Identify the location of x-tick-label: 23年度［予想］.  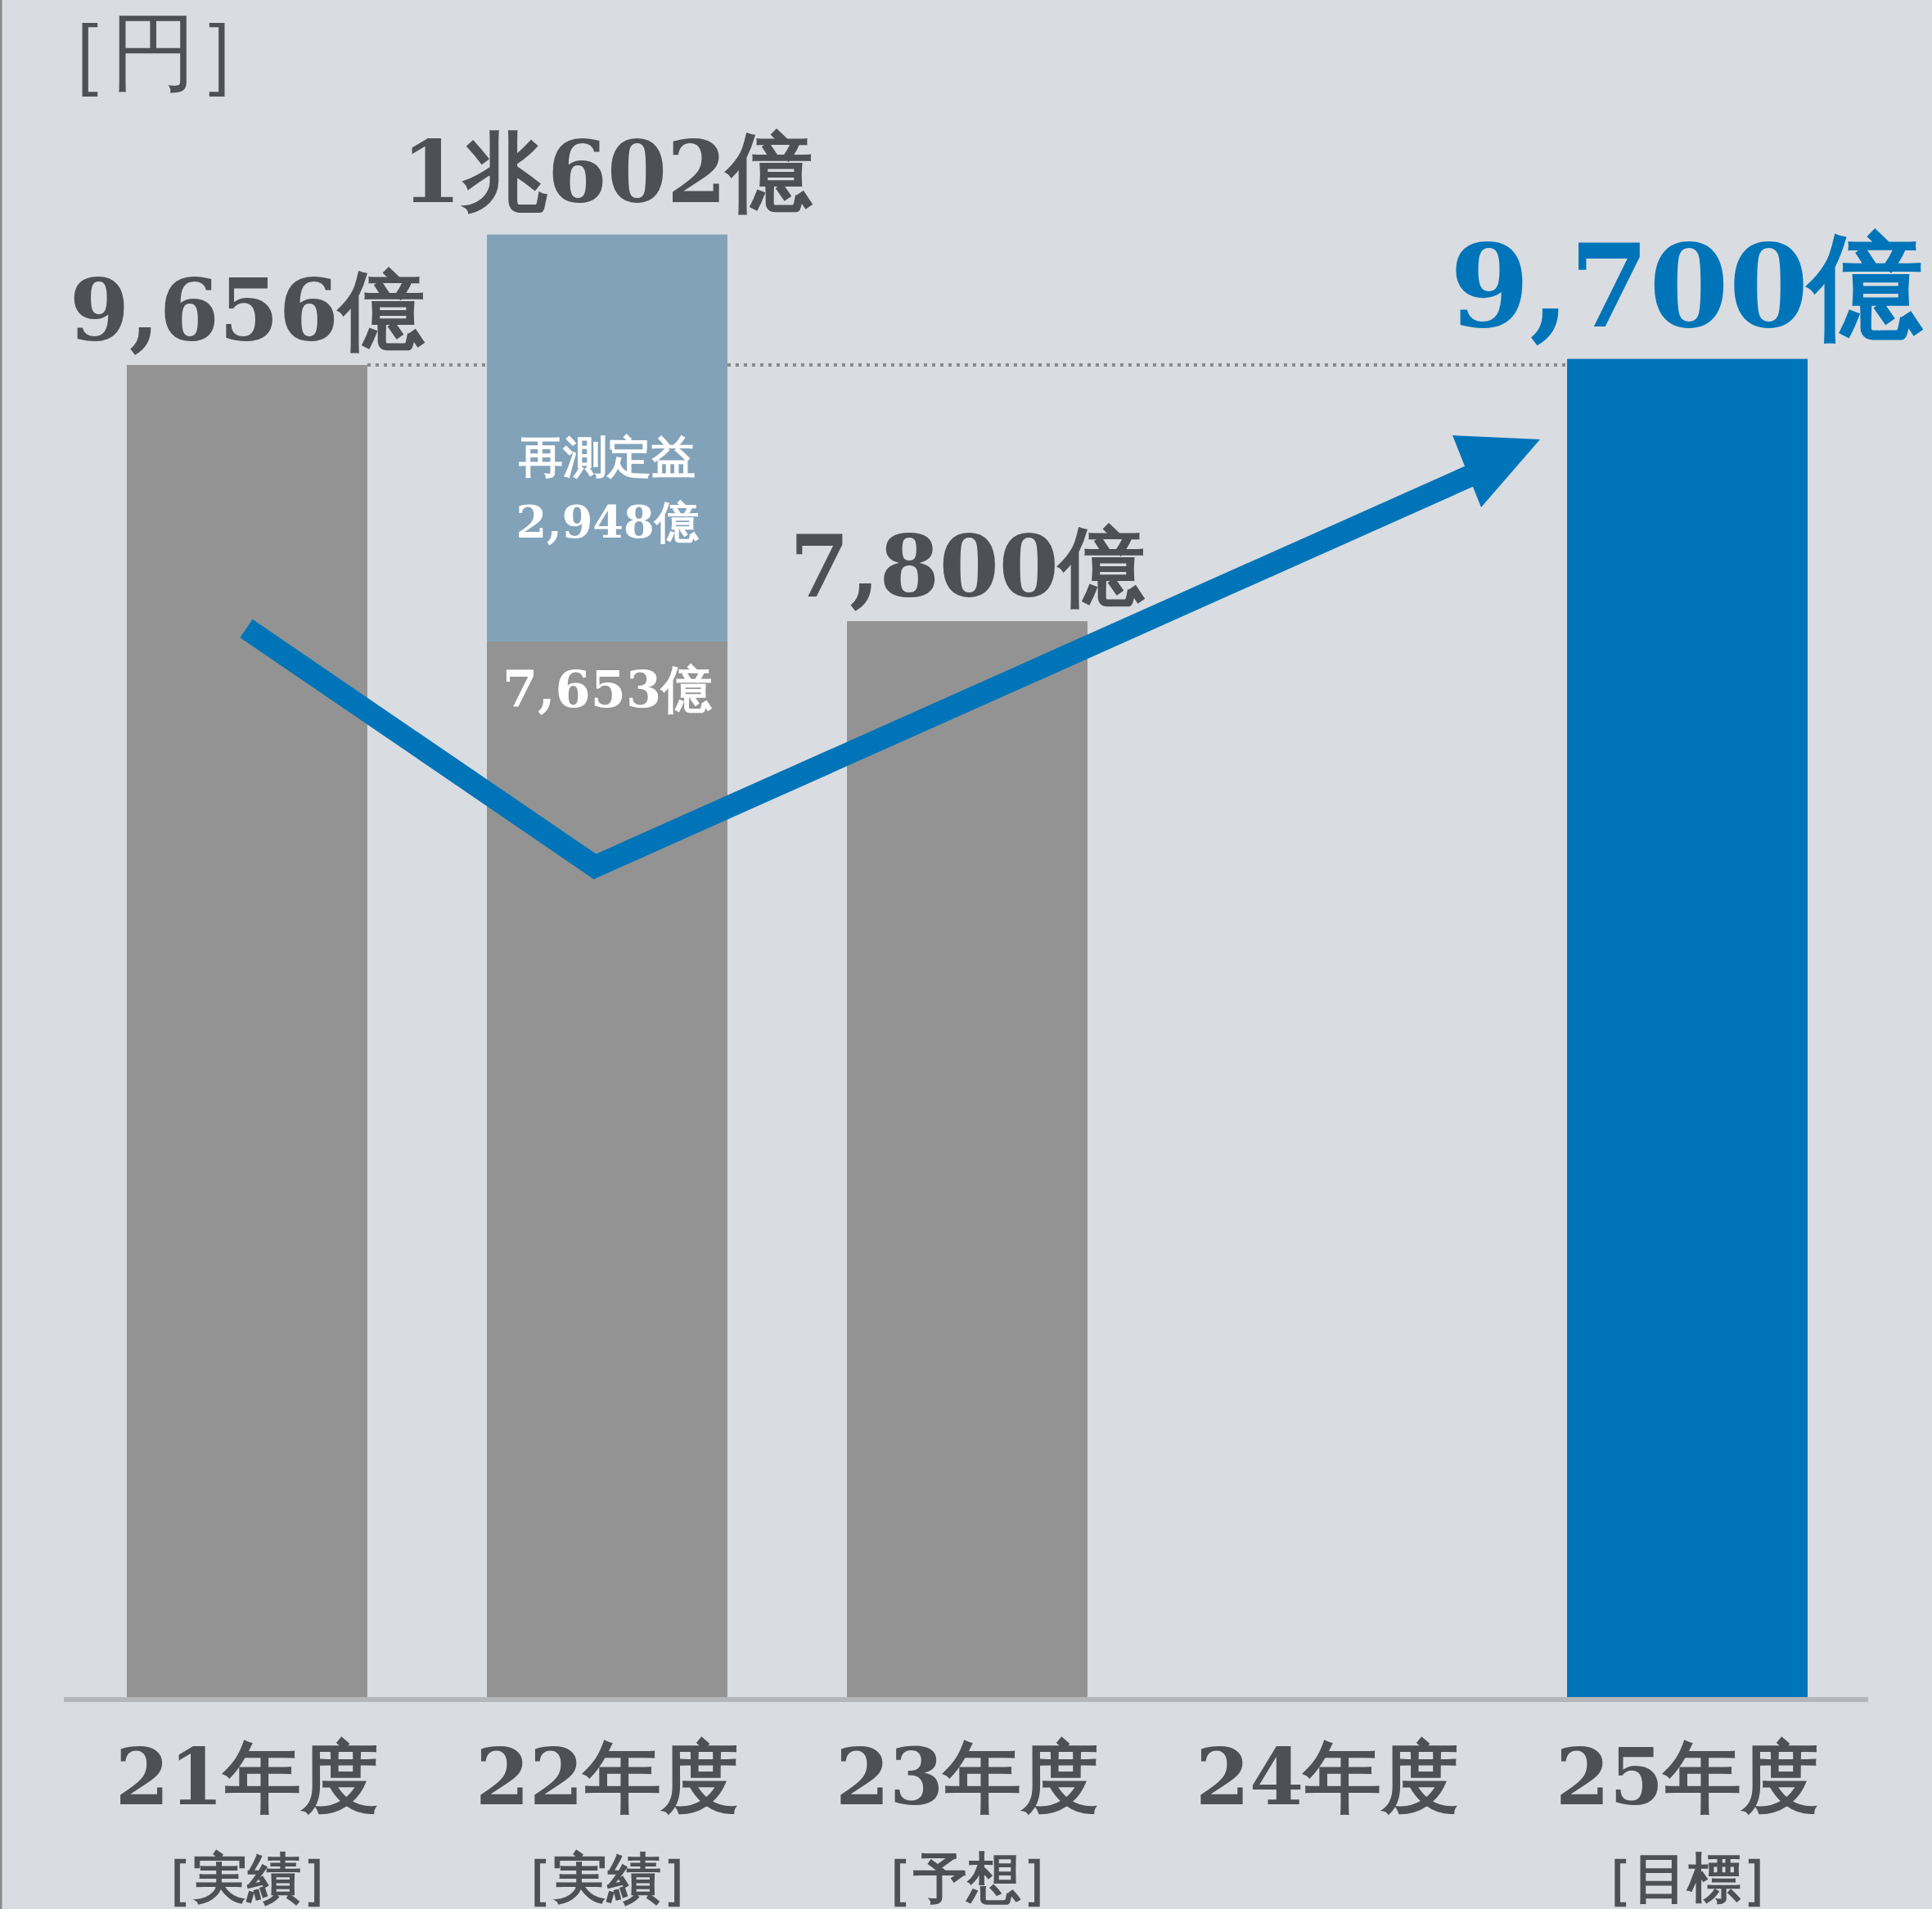
(968, 1820).